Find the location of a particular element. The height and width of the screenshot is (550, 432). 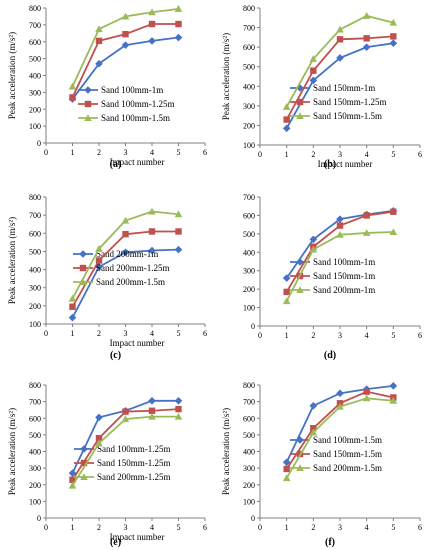

y-tick-label: 400 is located at coordinates (35, 452).